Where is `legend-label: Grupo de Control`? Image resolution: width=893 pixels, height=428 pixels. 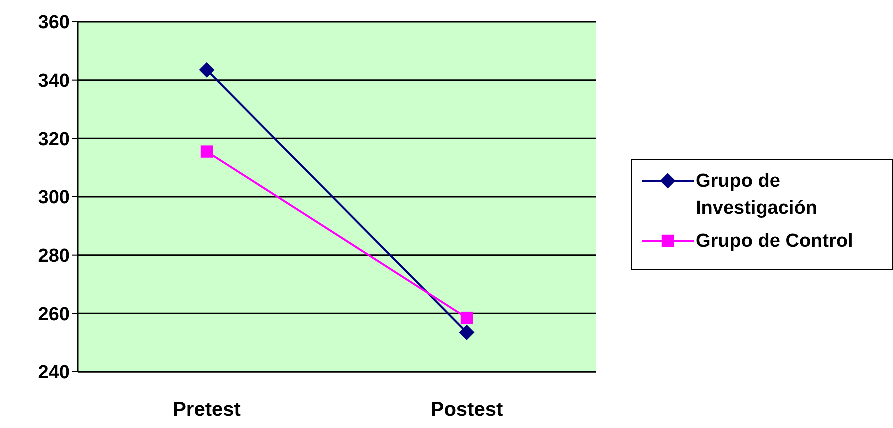 legend-label: Grupo de Control is located at coordinates (775, 242).